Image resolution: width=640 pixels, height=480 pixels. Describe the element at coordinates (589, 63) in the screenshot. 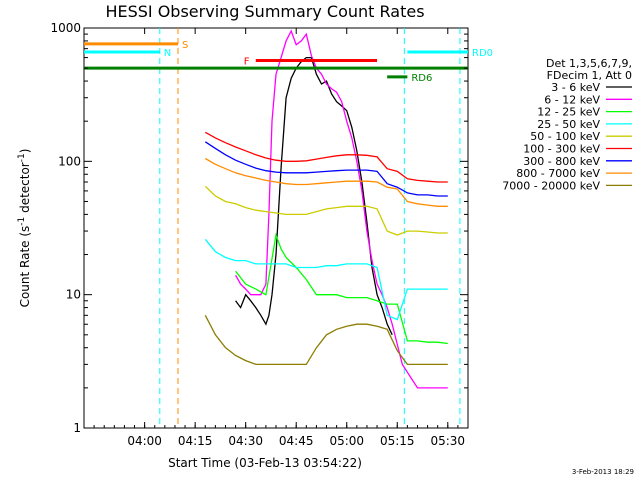

I see `legend-header-1: Det 1,3,5,6,7,9,` at that location.